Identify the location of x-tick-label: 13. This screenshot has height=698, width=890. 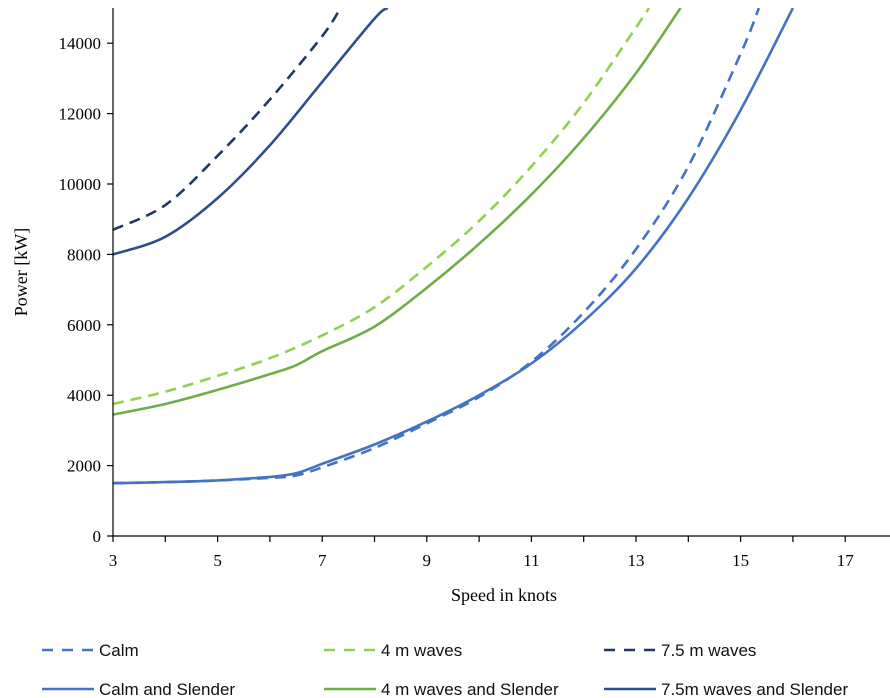
(636, 560).